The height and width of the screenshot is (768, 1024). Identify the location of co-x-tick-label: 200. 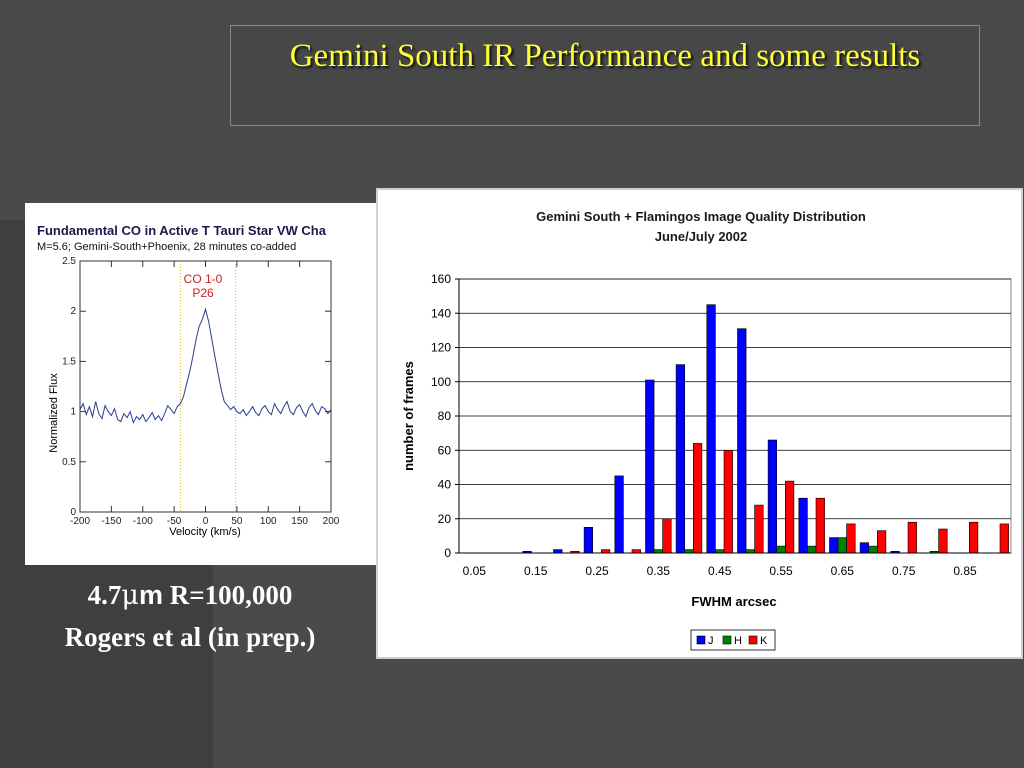
(331, 521).